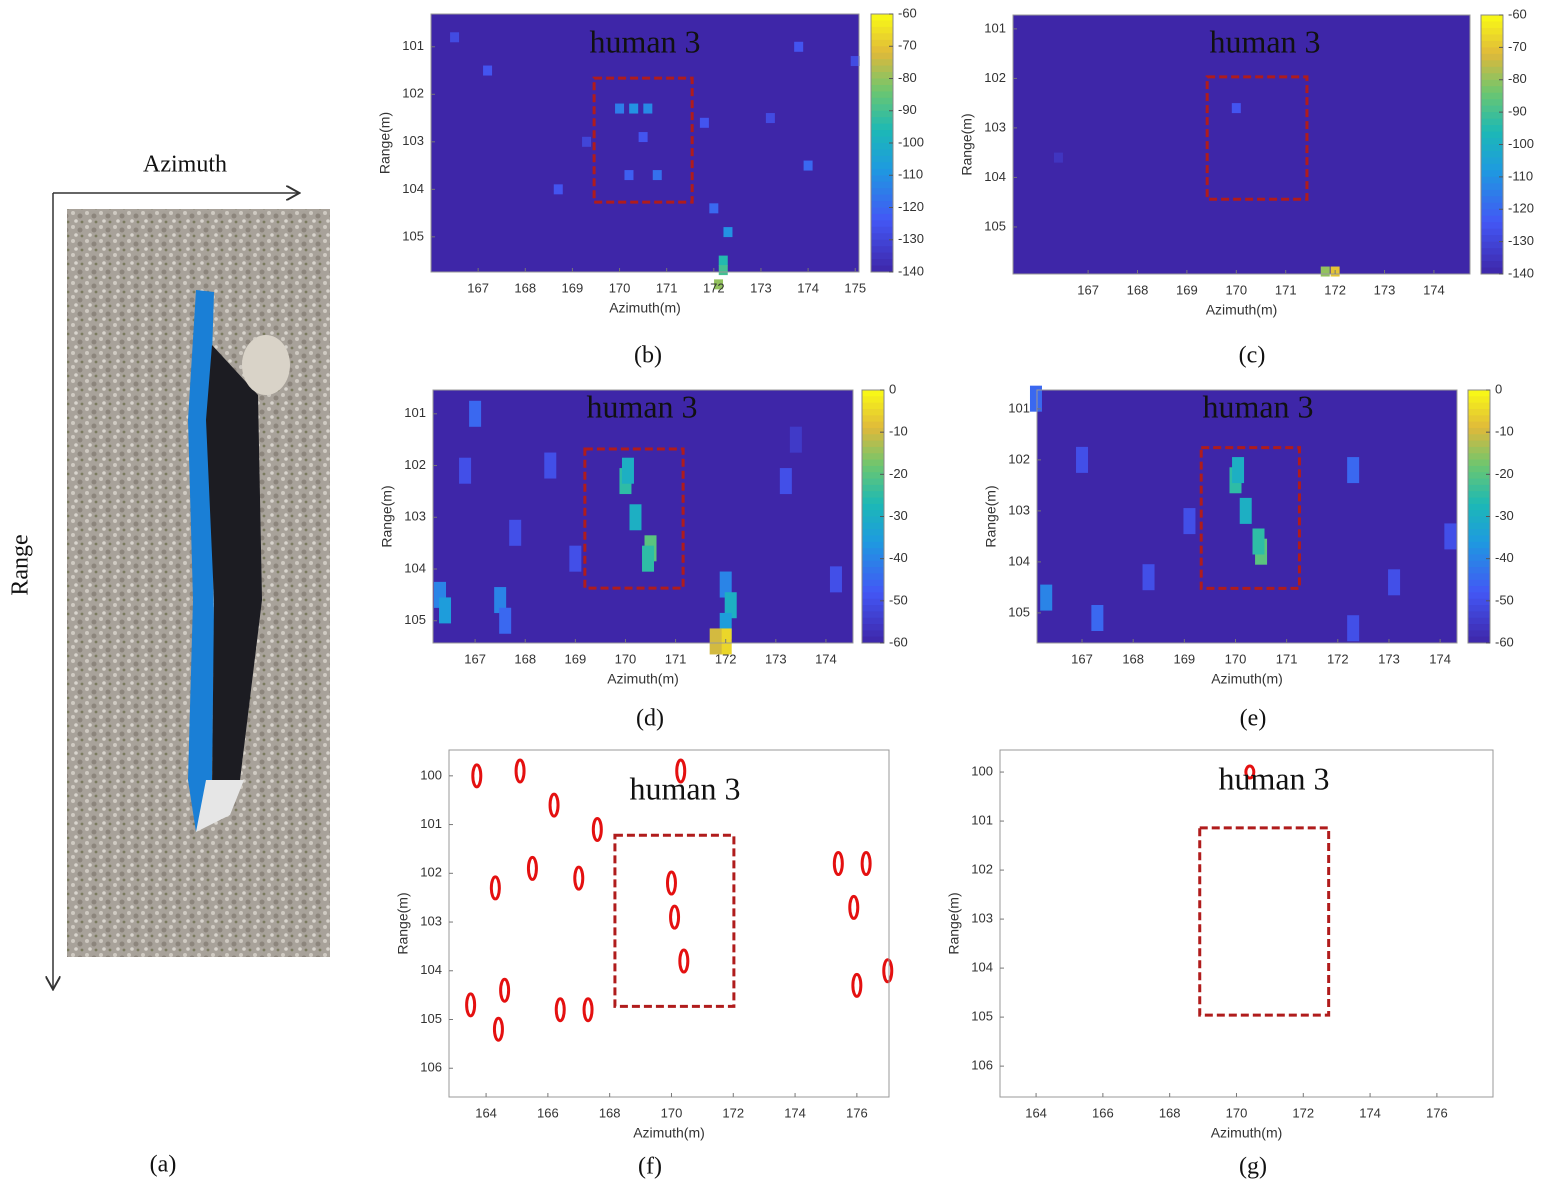 This screenshot has height=1197, width=1546. Describe the element at coordinates (234, 567) in the screenshot. I see `person` at that location.